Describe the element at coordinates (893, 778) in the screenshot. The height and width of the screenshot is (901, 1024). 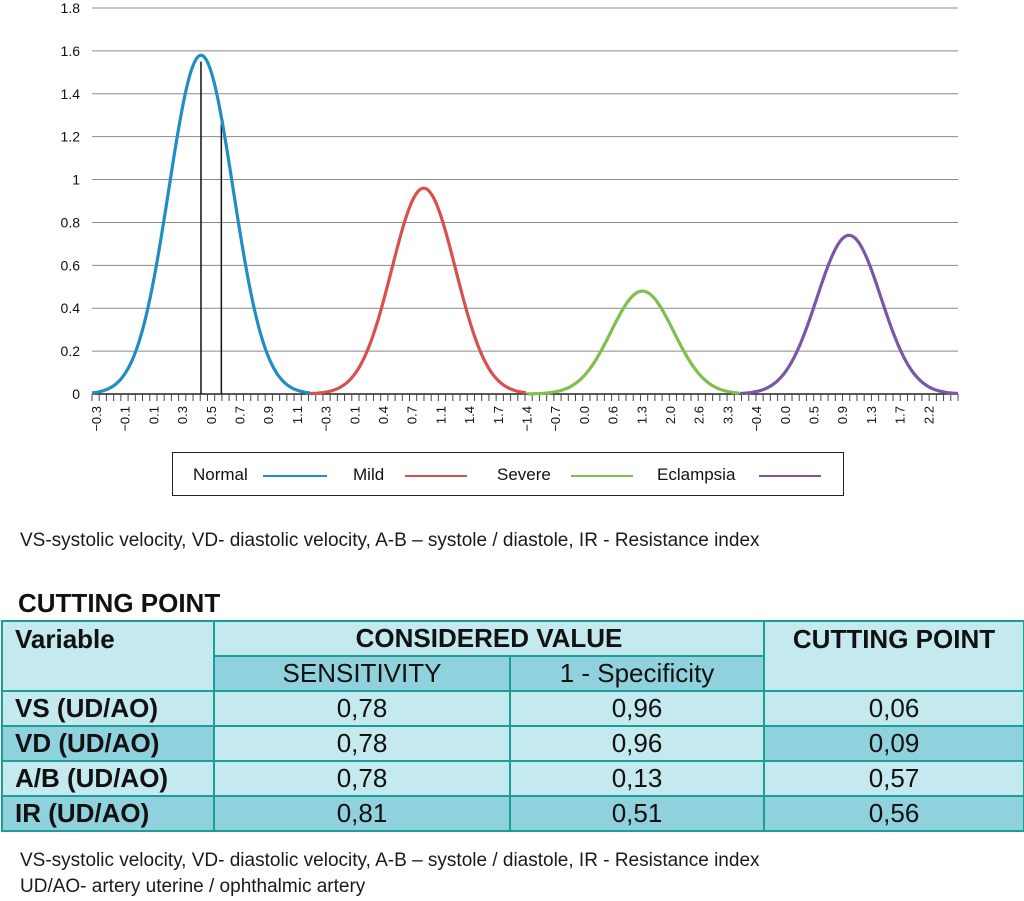
I see `row-cutting: 0,57` at that location.